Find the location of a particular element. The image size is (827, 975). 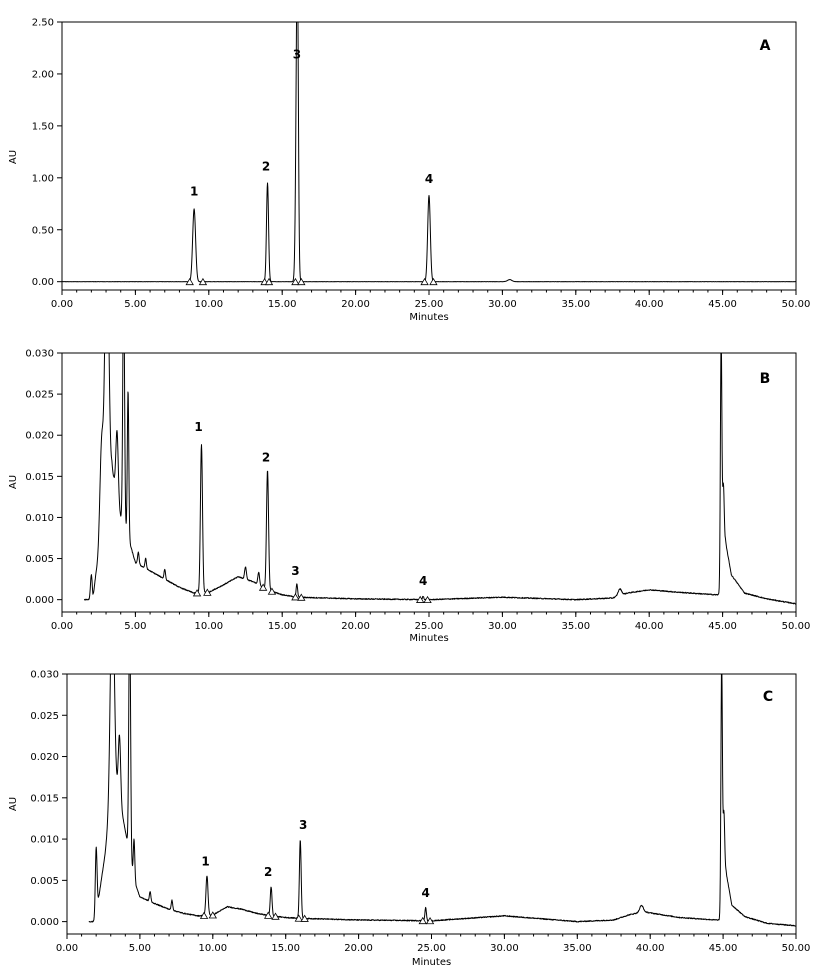

y-tick-label: 1.50 is located at coordinates (43, 126).